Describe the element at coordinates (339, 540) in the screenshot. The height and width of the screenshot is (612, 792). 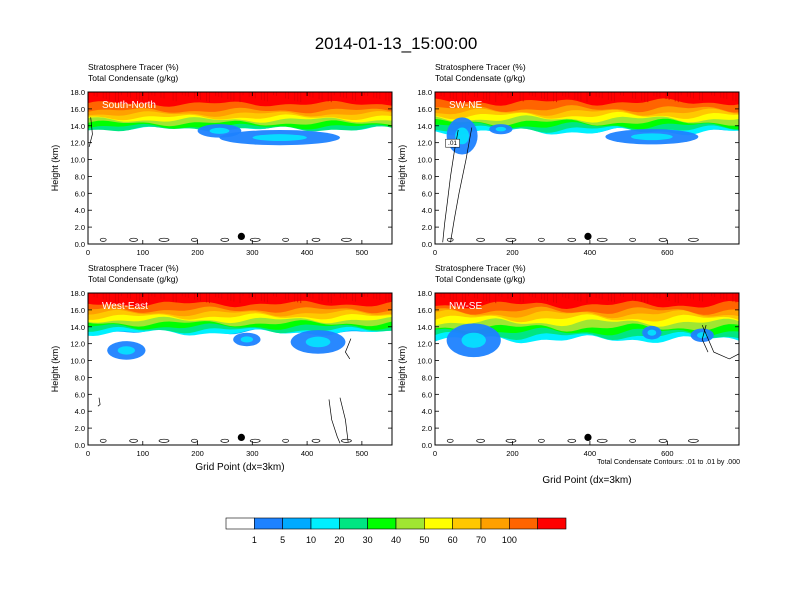
I see `colorbar-label: 20` at that location.